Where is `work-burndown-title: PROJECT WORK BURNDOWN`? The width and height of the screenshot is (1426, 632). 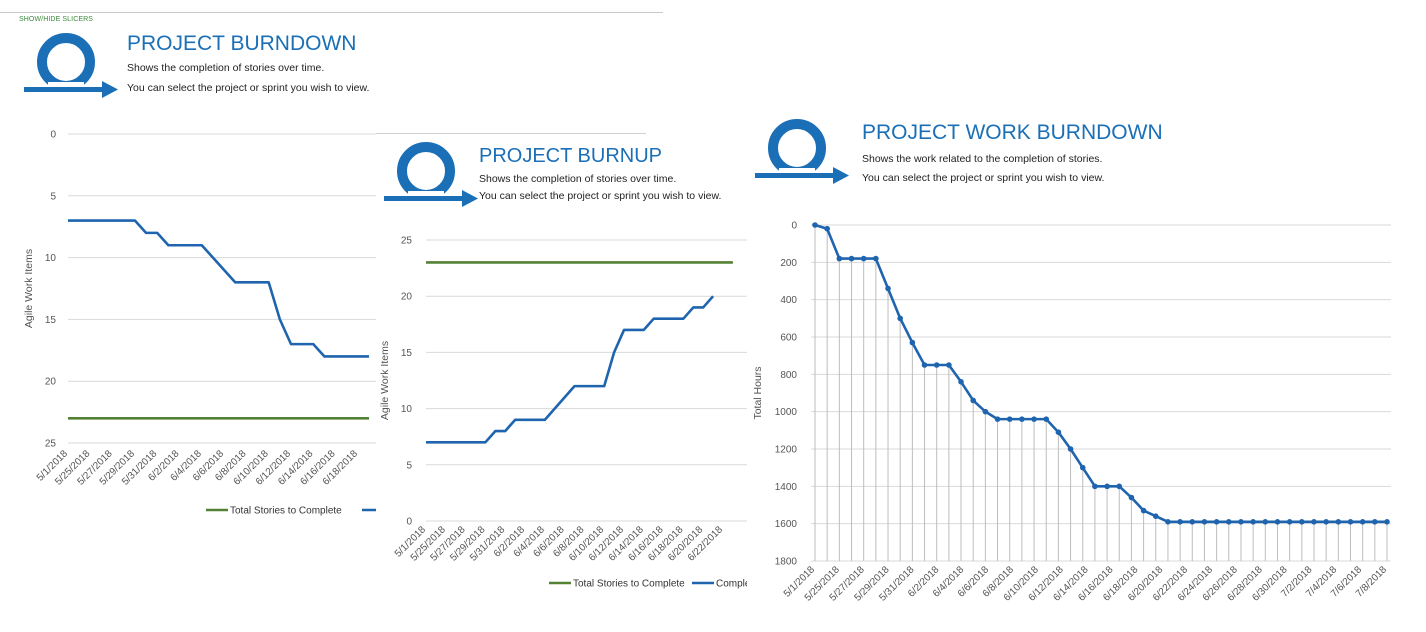
work-burndown-title: PROJECT WORK BURNDOWN is located at coordinates (1012, 132).